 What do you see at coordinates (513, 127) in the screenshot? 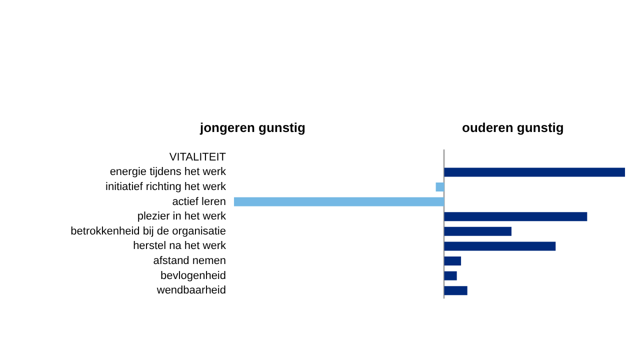
I see `text: ouderen gunstig` at bounding box center [513, 127].